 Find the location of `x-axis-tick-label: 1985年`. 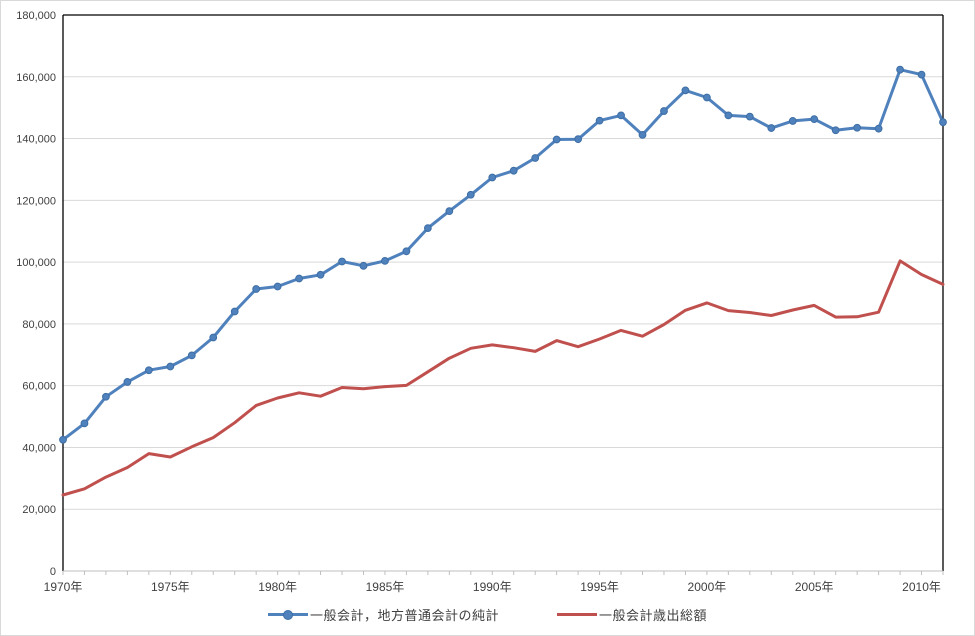

x-axis-tick-label: 1985年 is located at coordinates (385, 587).